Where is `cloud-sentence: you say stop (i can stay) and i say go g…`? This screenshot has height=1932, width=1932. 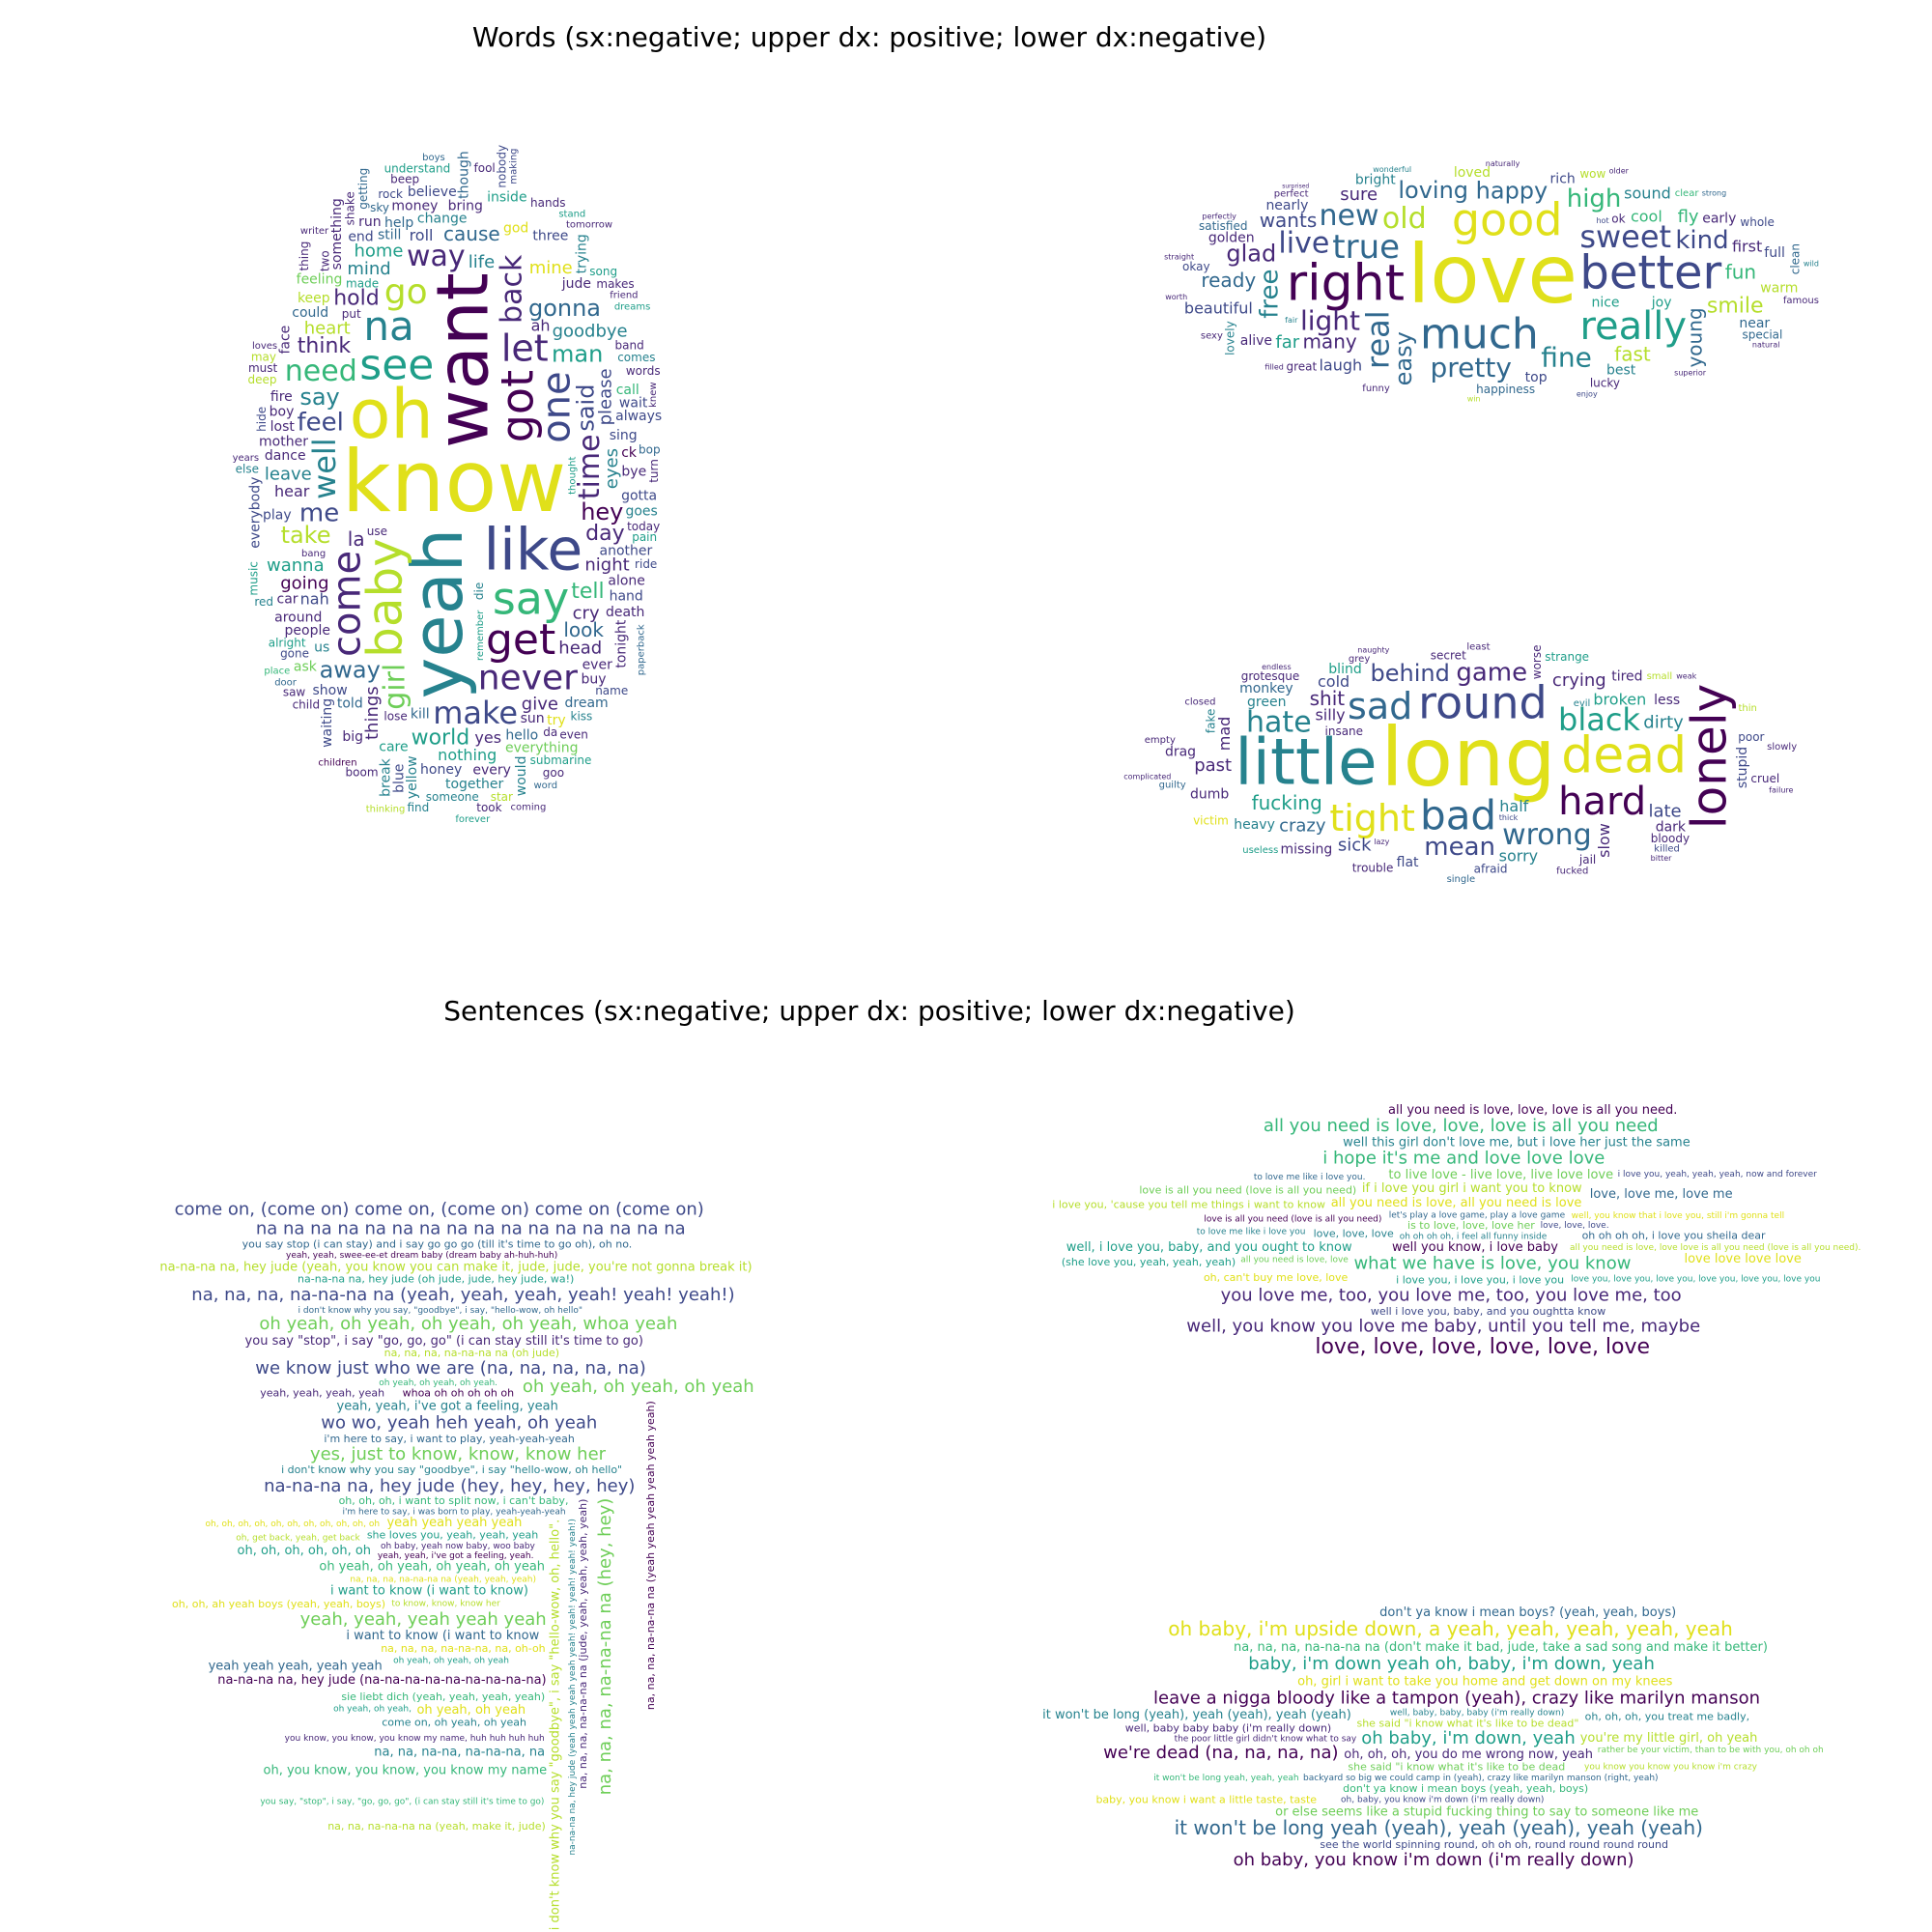
cloud-sentence: you say stop (i can stay) and i say go g… is located at coordinates (437, 1244).